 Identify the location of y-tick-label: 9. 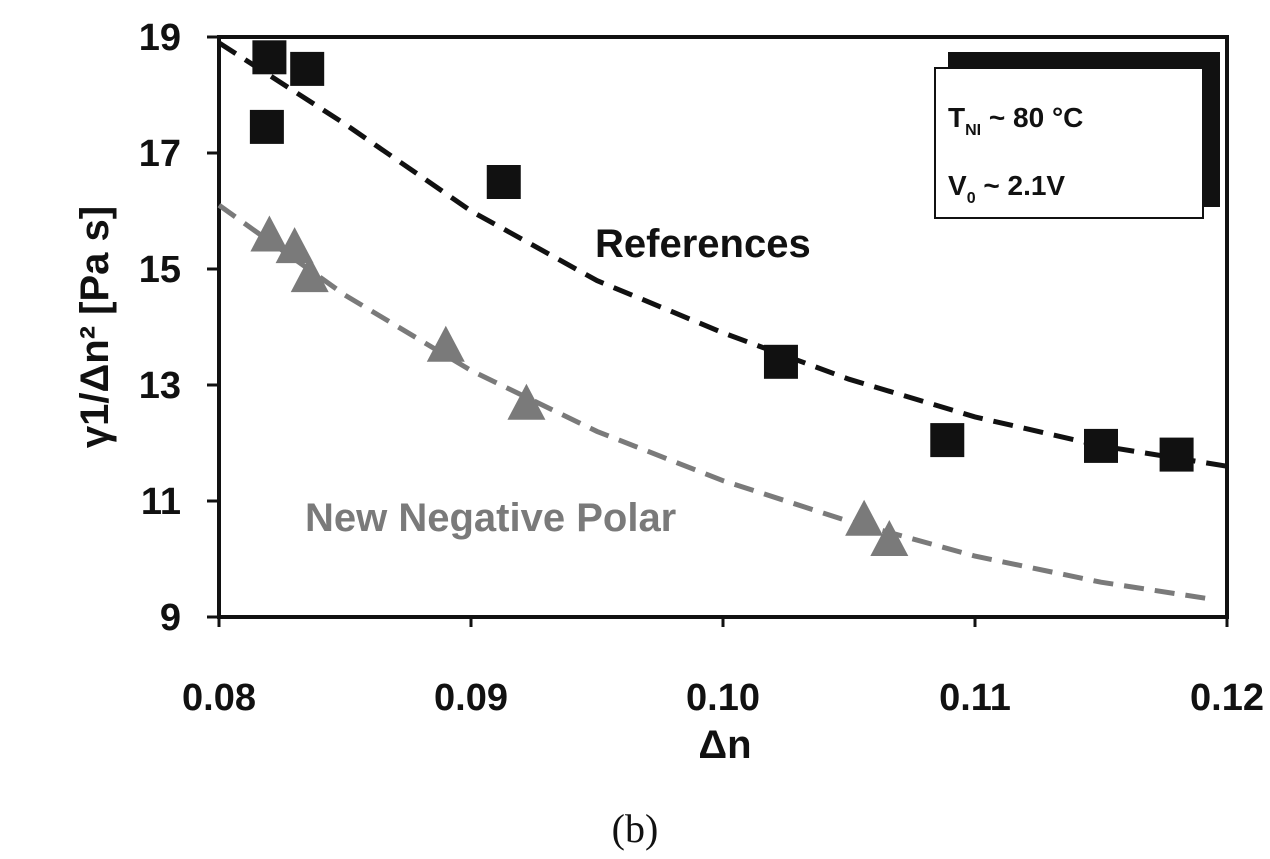
(170, 618).